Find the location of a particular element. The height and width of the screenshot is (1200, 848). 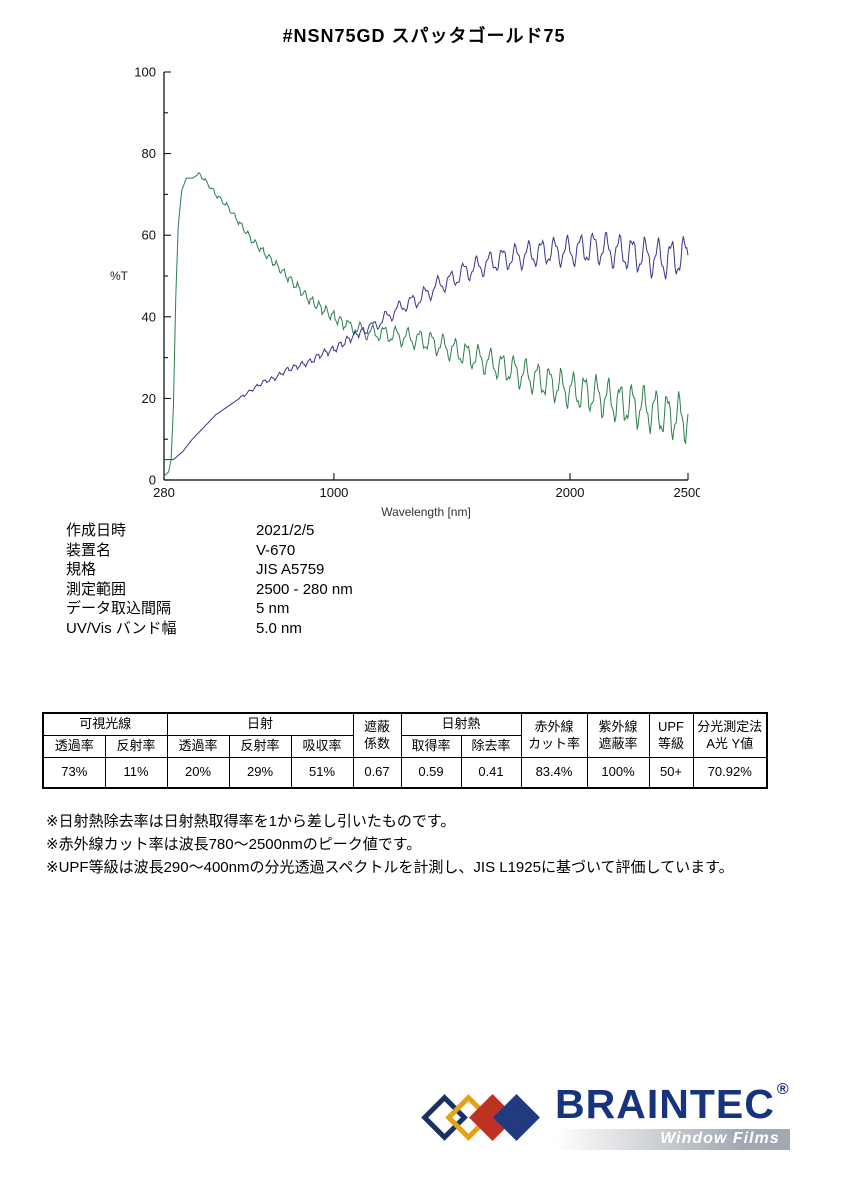

meta-label: 装置名 is located at coordinates (89, 550).